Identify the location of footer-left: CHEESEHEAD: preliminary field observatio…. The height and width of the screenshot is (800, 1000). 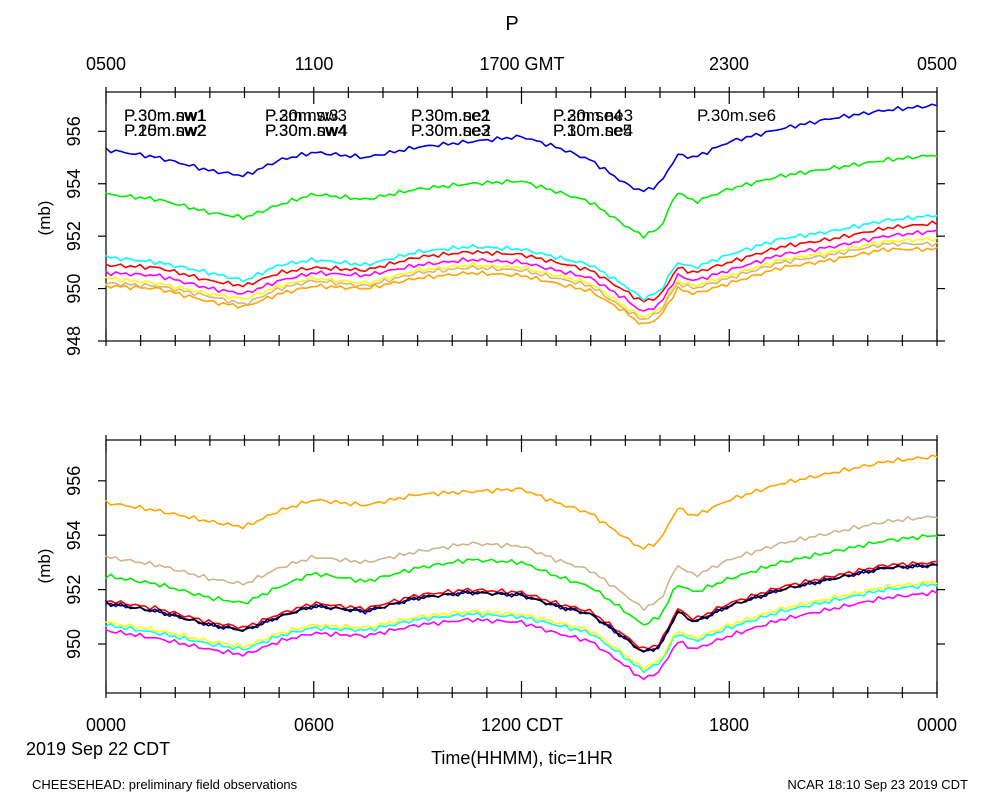
(165, 784).